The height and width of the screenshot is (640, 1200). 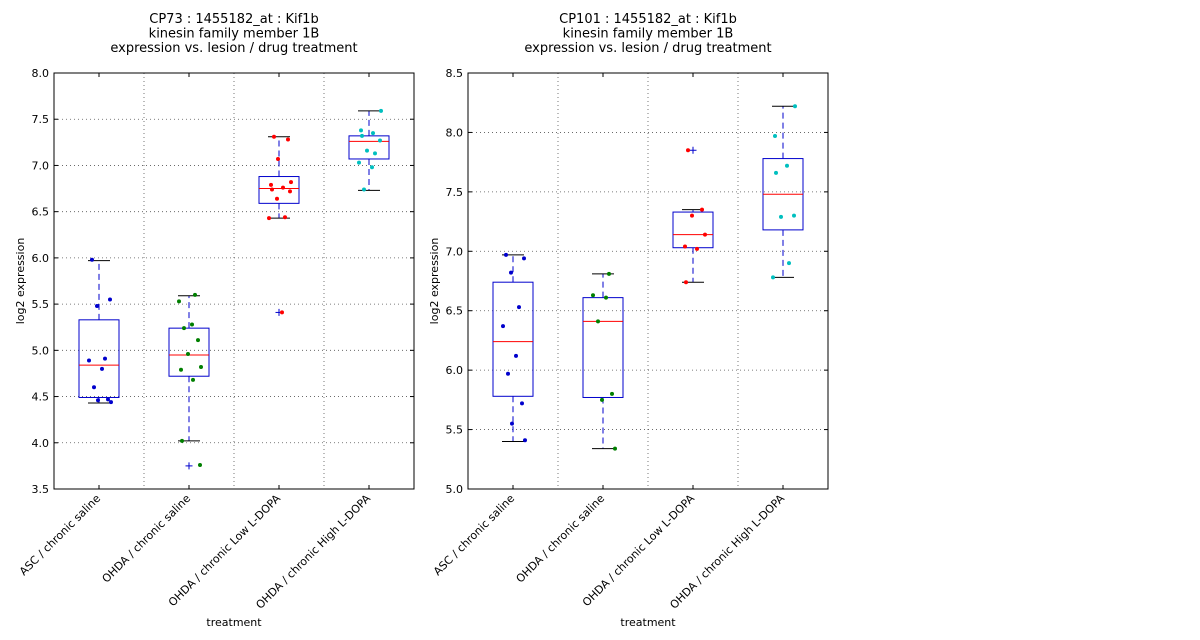 What do you see at coordinates (41, 350) in the screenshot?
I see `y-tick-label: 5.0` at bounding box center [41, 350].